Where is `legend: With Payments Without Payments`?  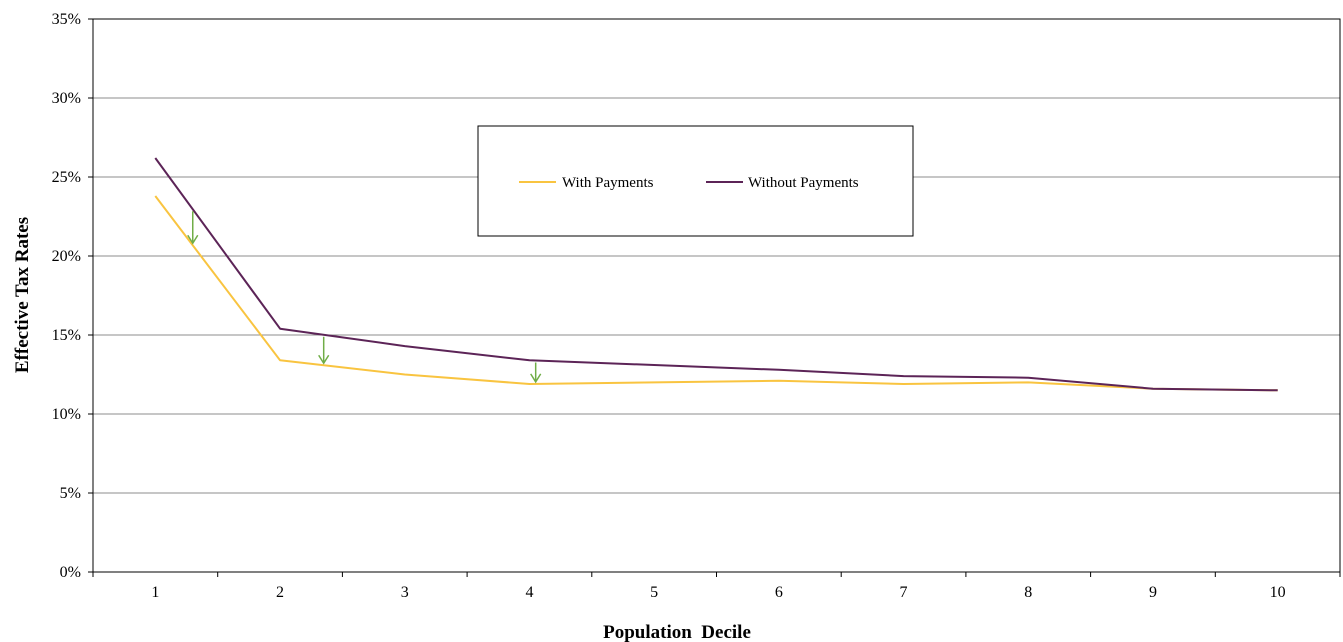 legend: With Payments Without Payments is located at coordinates (695, 181).